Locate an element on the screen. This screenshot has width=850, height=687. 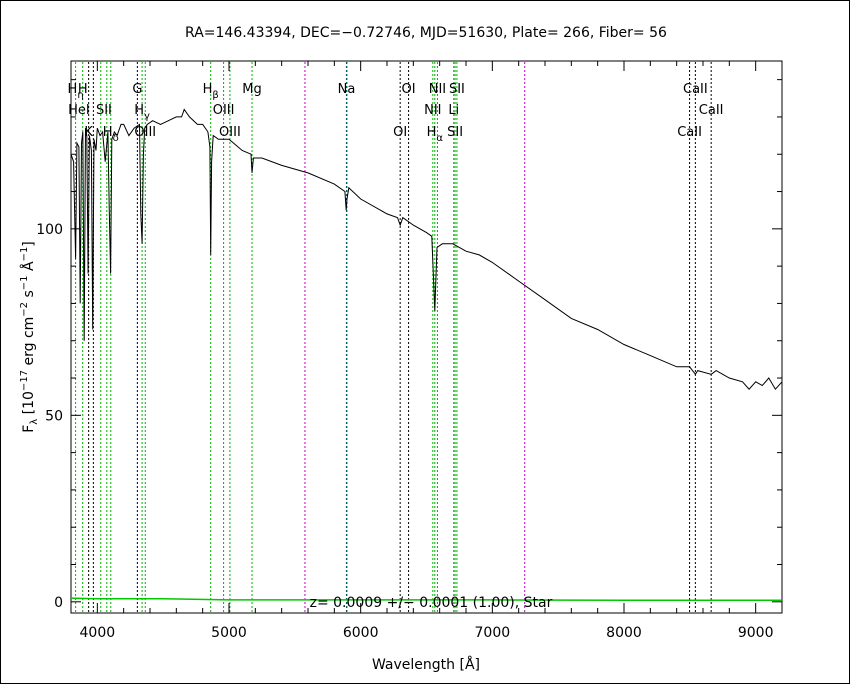
x-tick-label: 9000 is located at coordinates (756, 633).